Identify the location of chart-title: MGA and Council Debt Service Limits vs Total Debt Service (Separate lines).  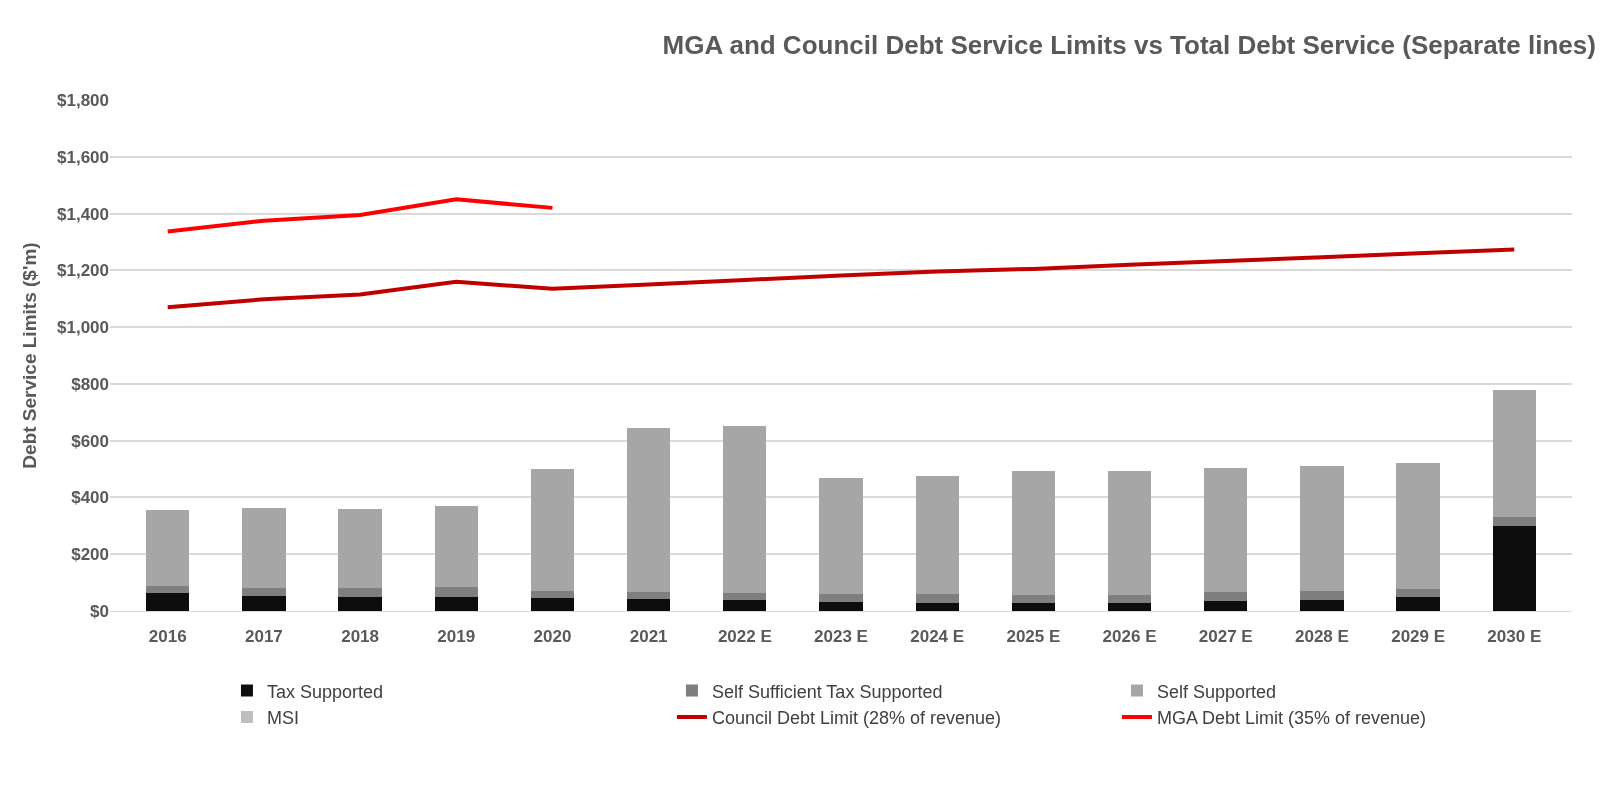
(1129, 45).